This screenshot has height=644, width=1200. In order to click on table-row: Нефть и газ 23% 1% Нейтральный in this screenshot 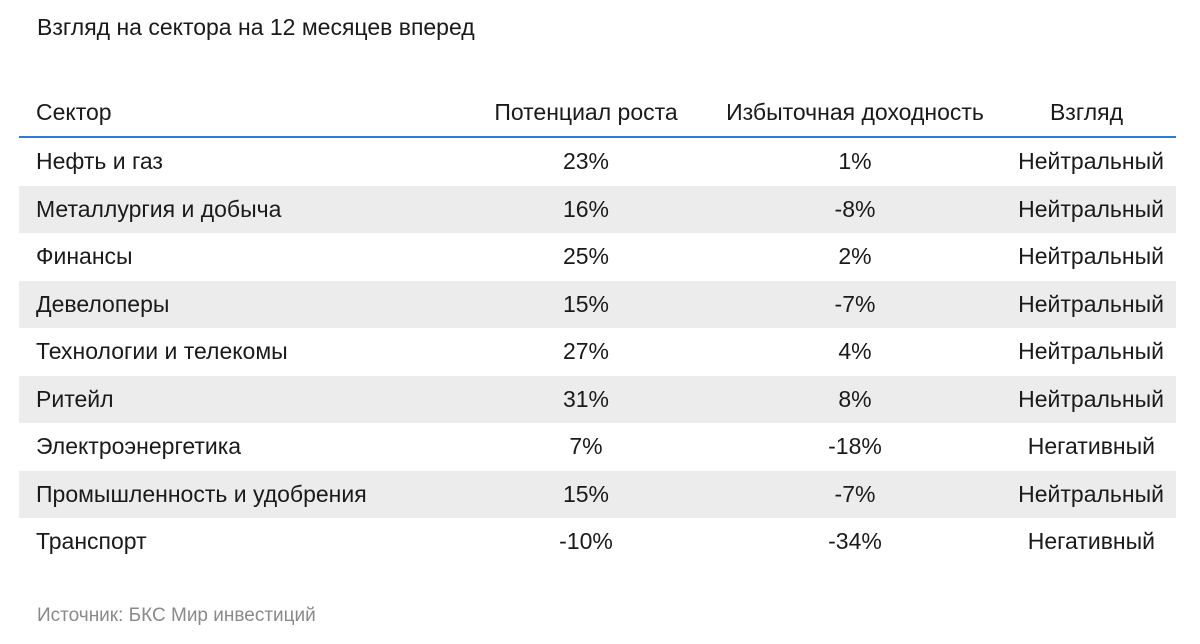, I will do `click(597, 162)`.